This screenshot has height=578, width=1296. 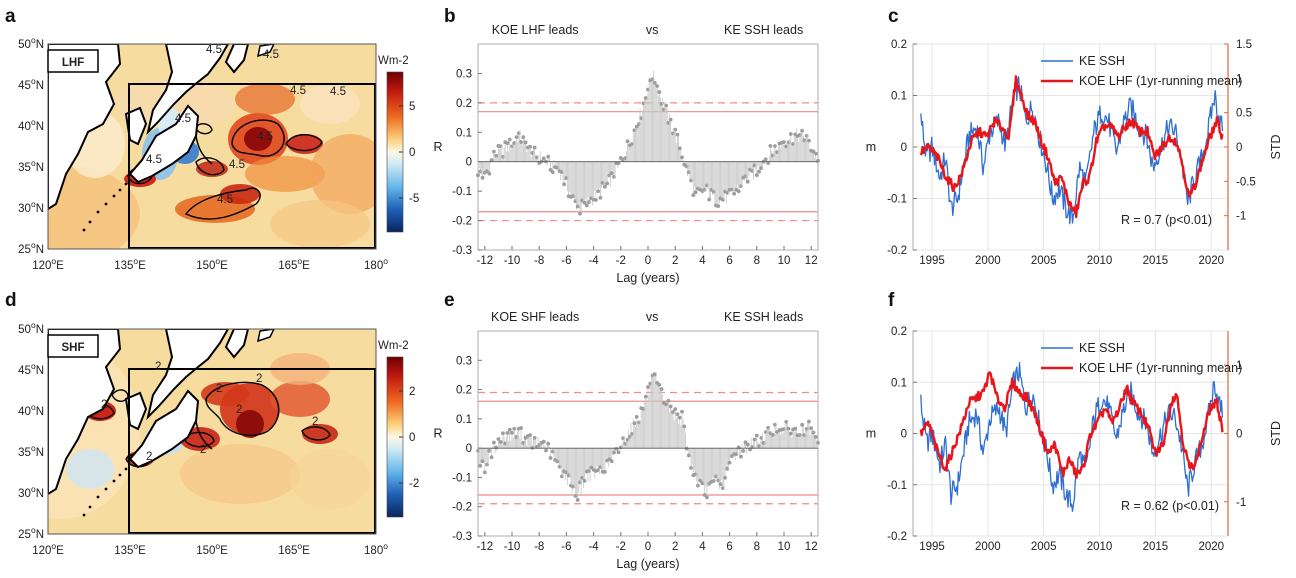 What do you see at coordinates (1239, 148) in the screenshot?
I see `lhf-y2tick-label: 0` at bounding box center [1239, 148].